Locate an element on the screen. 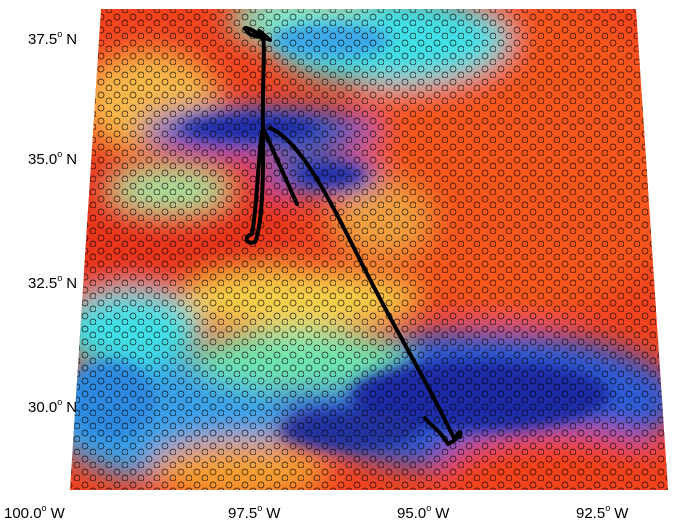 This screenshot has height=523, width=677. lat-label-35-0: 35.0o N is located at coordinates (52, 158).